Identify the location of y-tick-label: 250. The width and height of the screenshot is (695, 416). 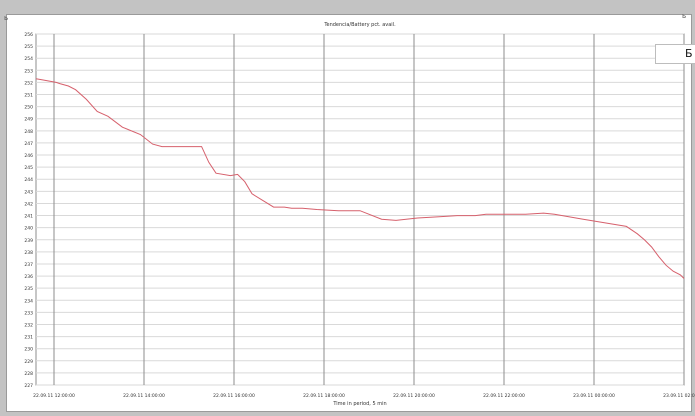
(28, 108).